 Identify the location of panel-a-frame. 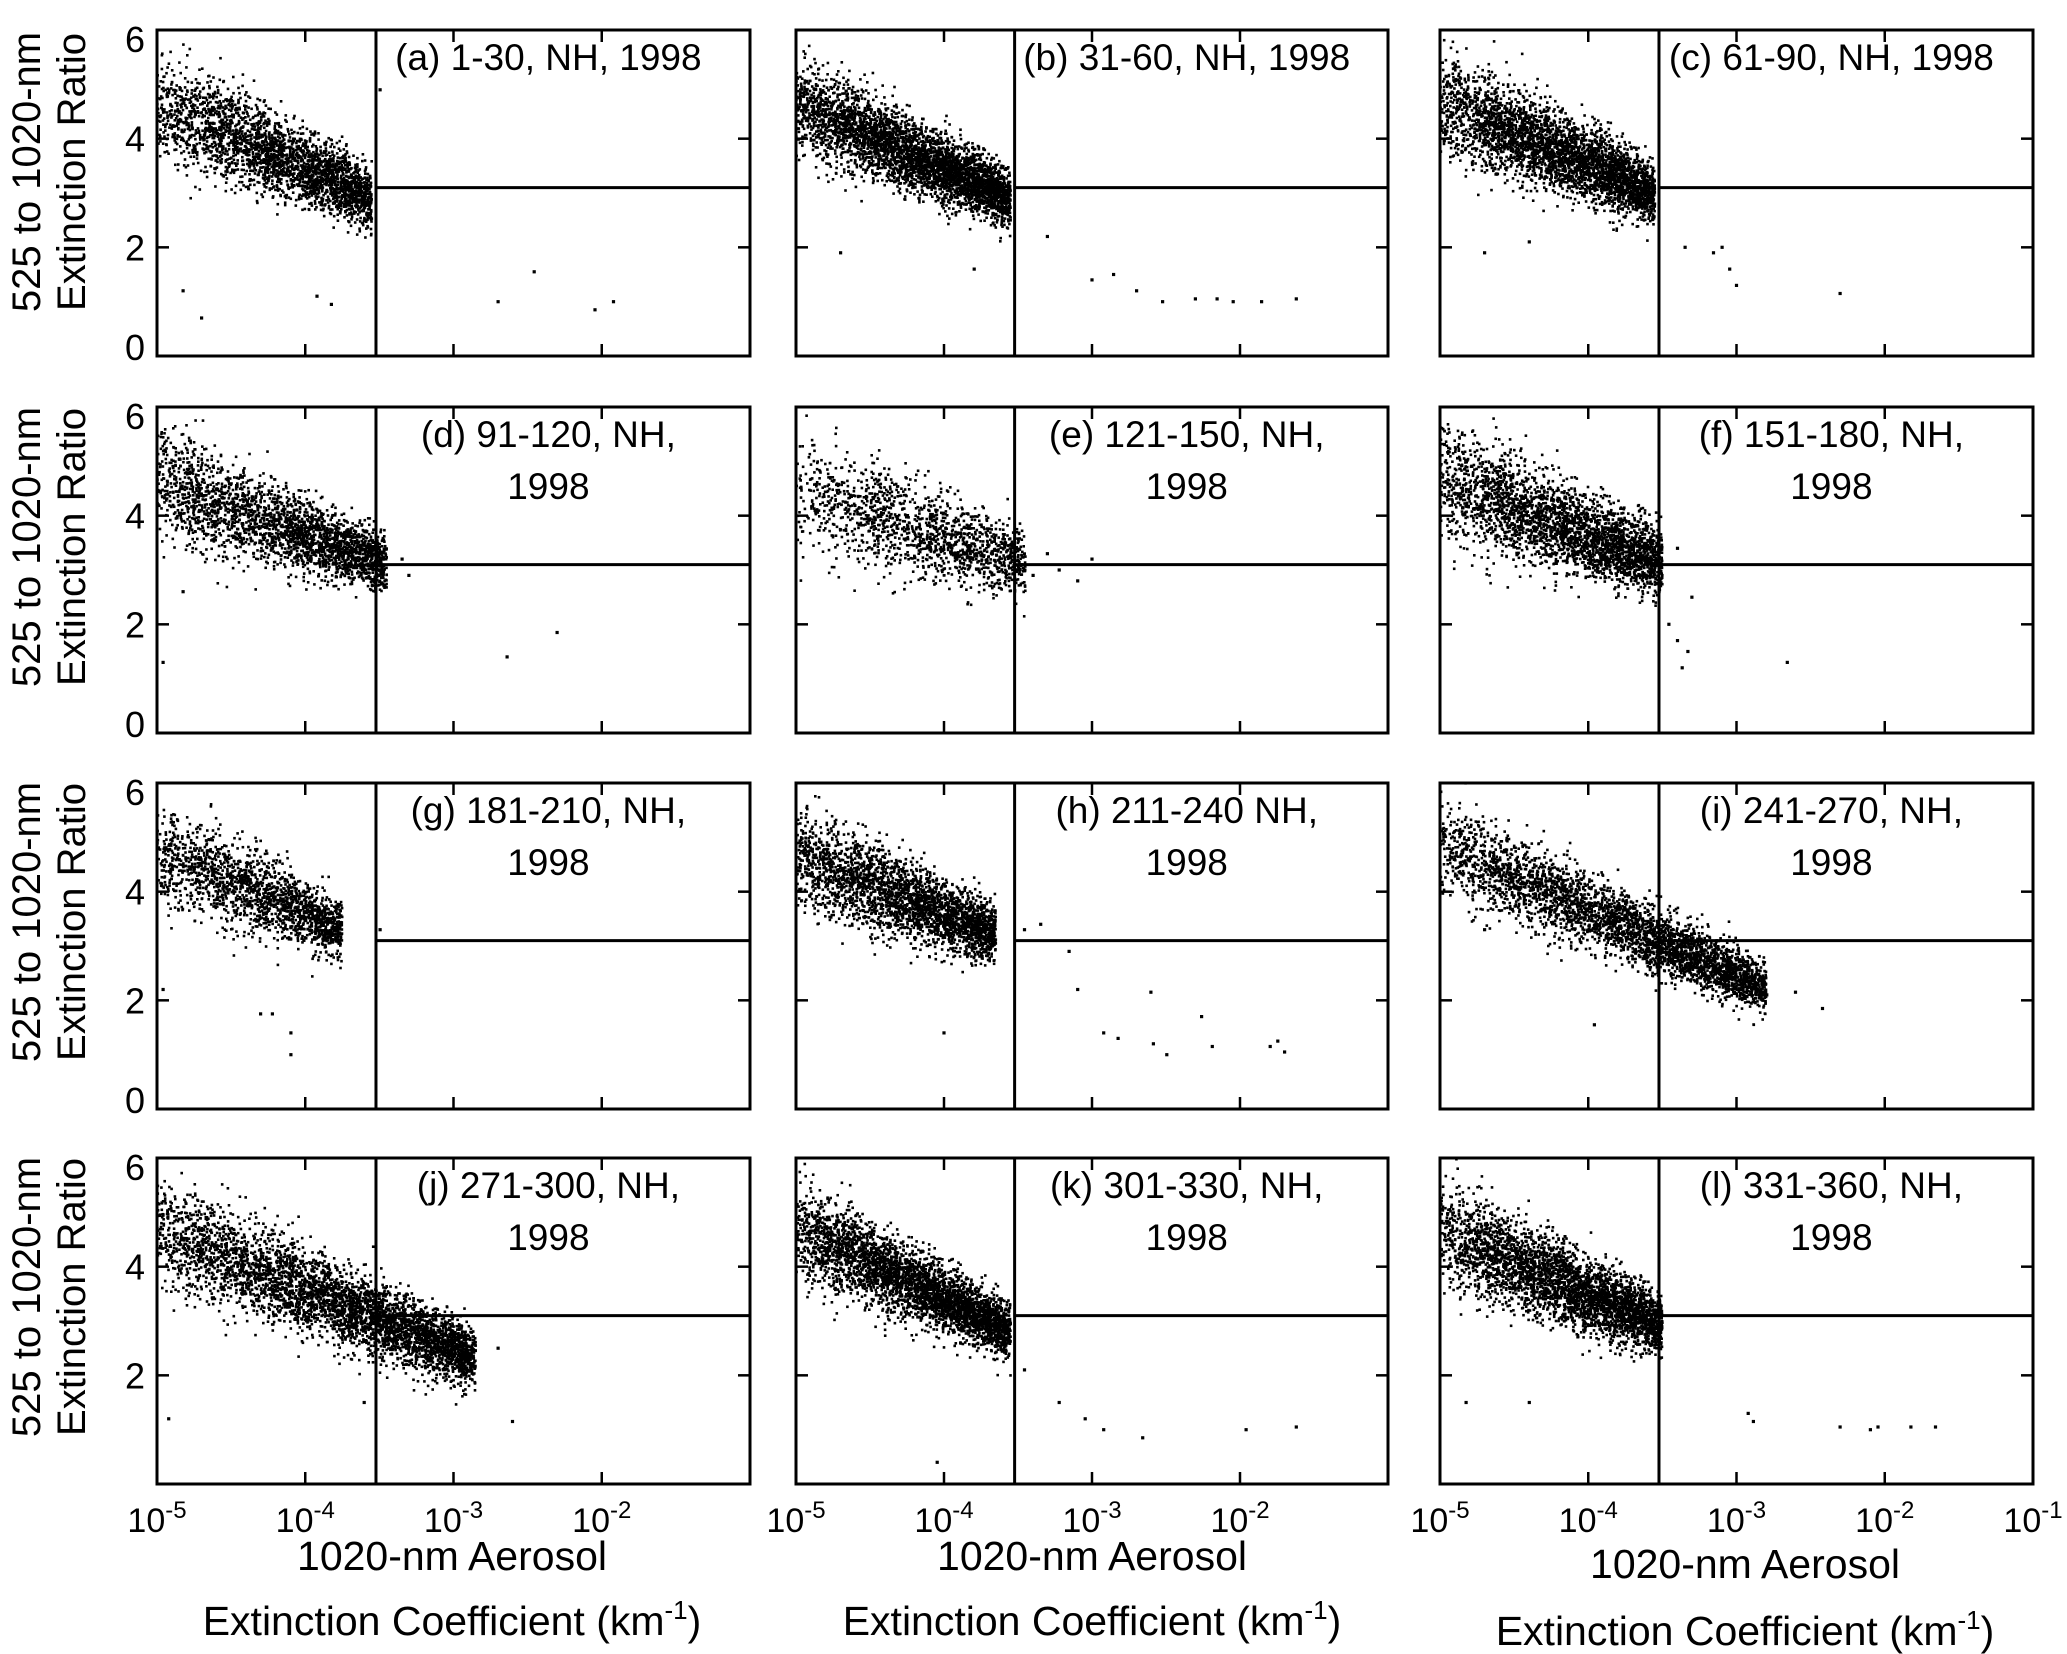
(453, 193).